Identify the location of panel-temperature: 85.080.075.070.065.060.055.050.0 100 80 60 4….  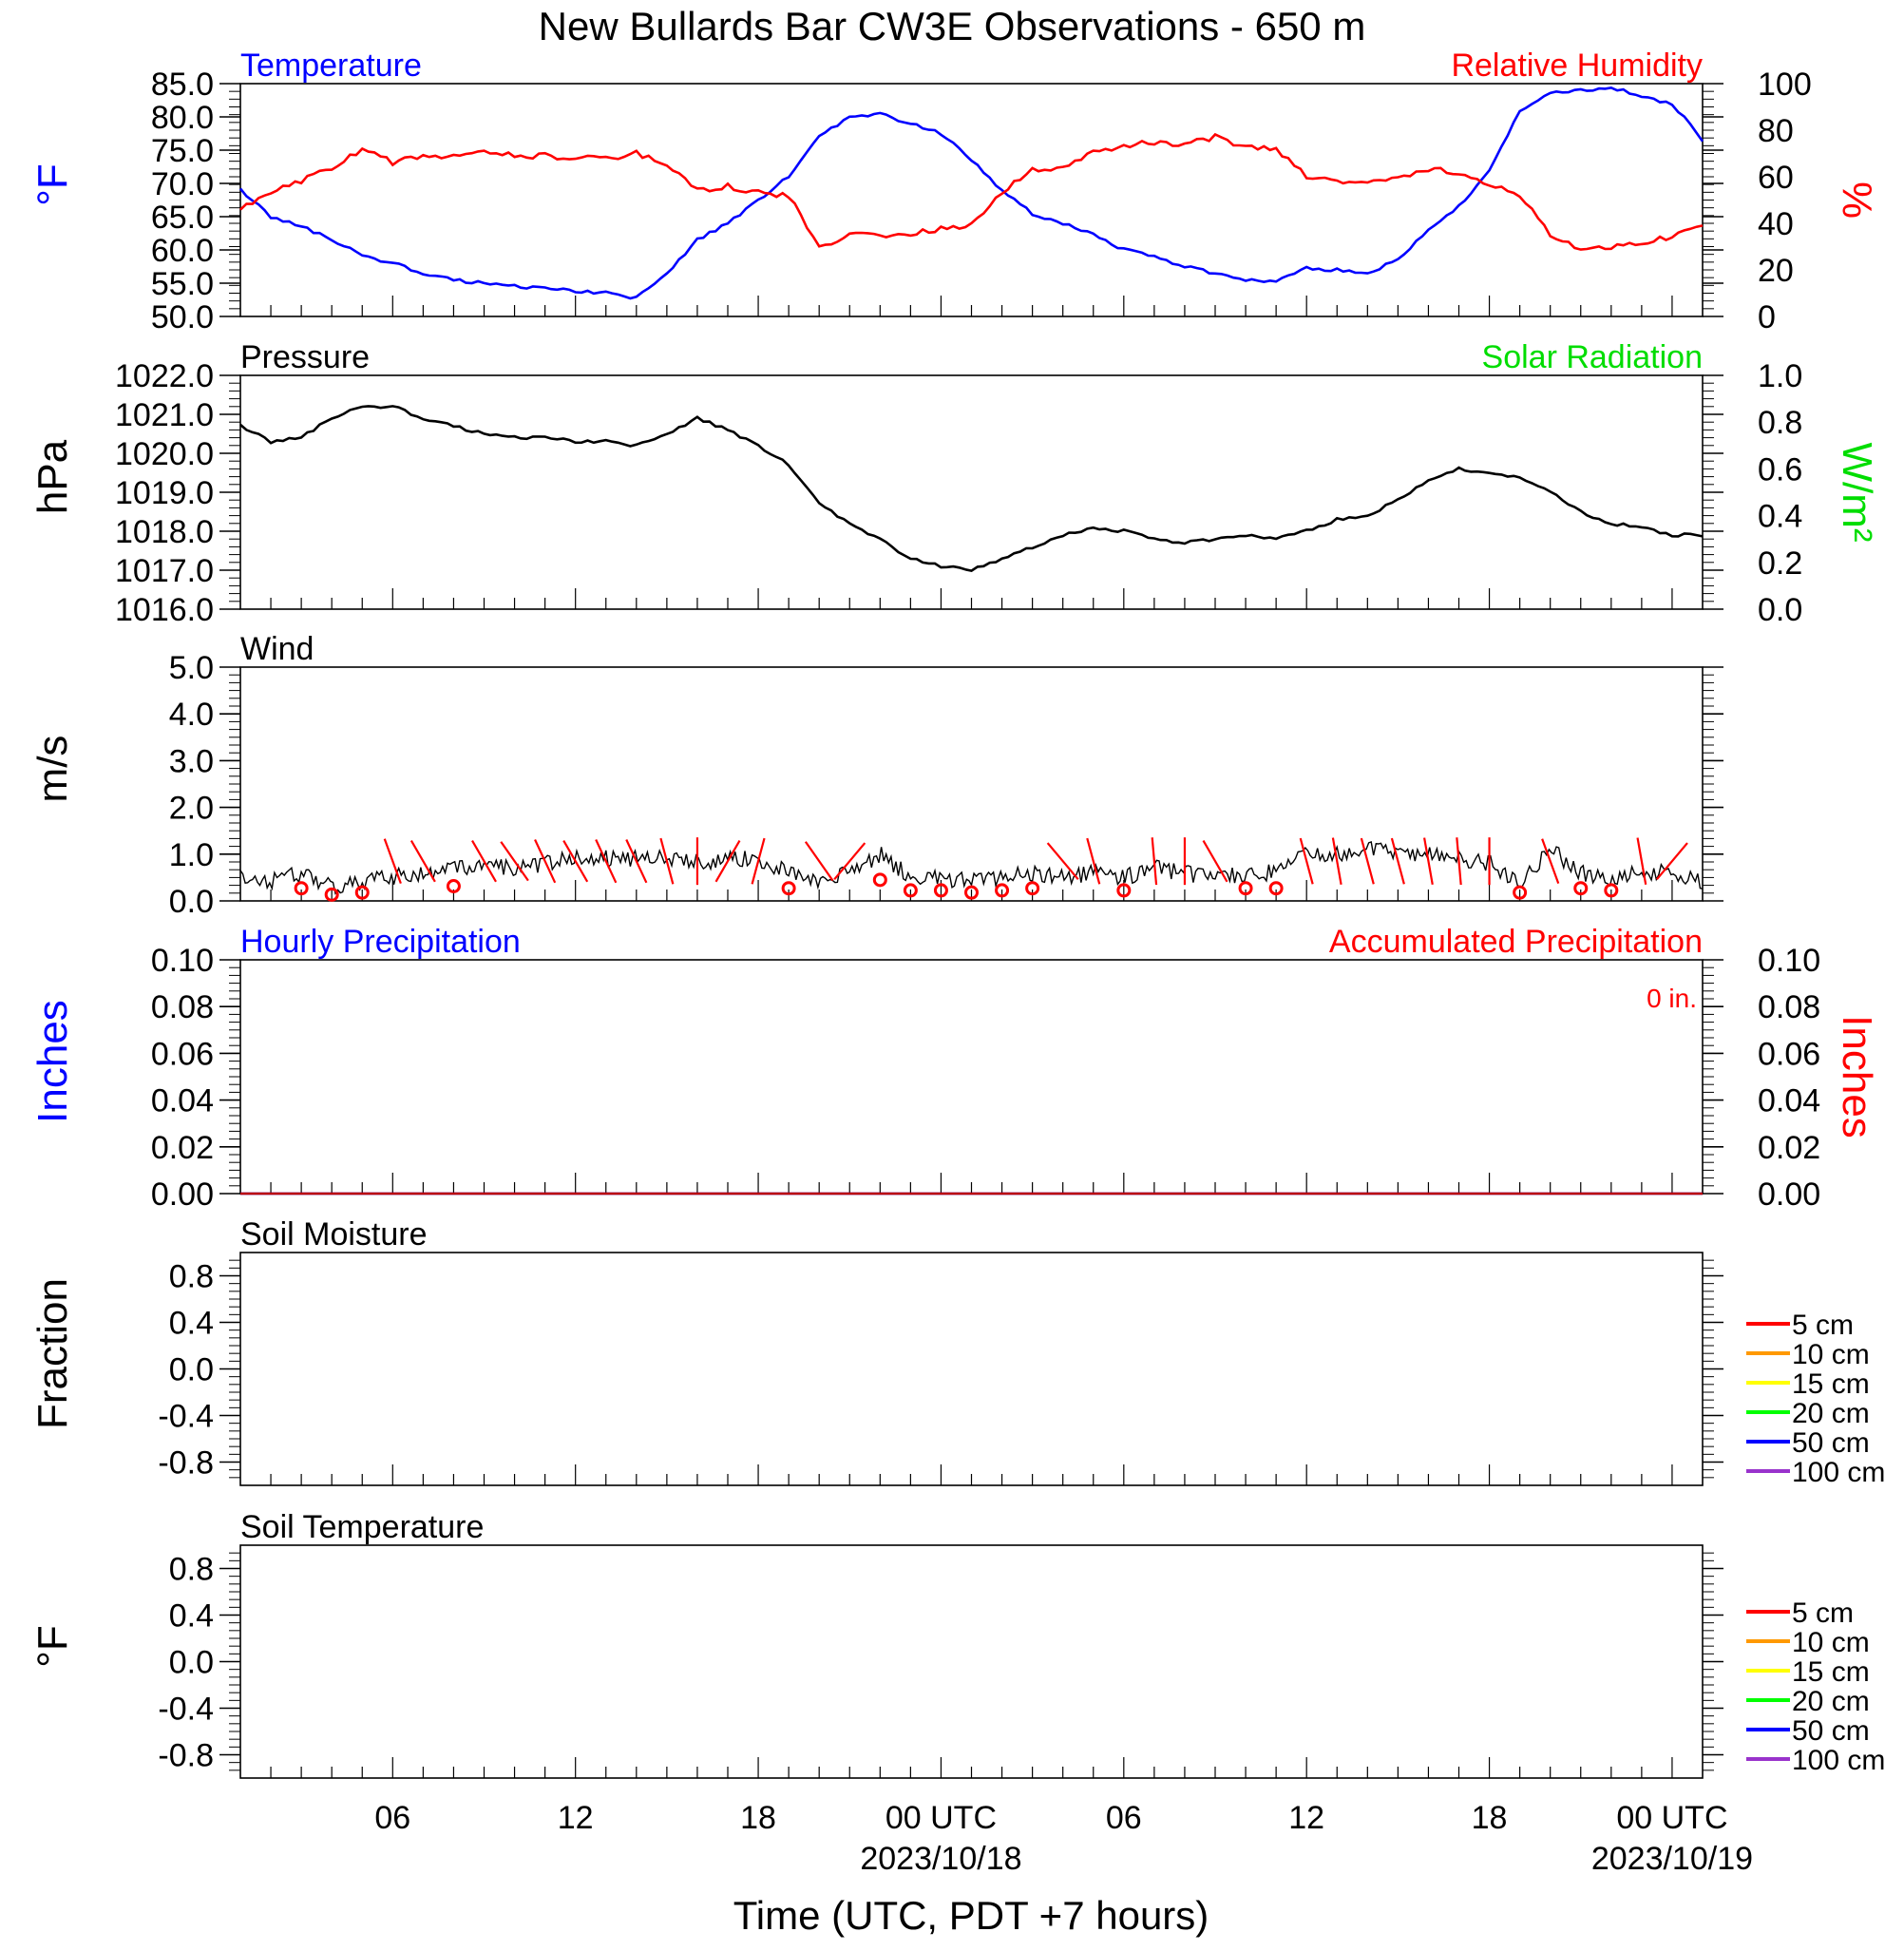
(955, 191).